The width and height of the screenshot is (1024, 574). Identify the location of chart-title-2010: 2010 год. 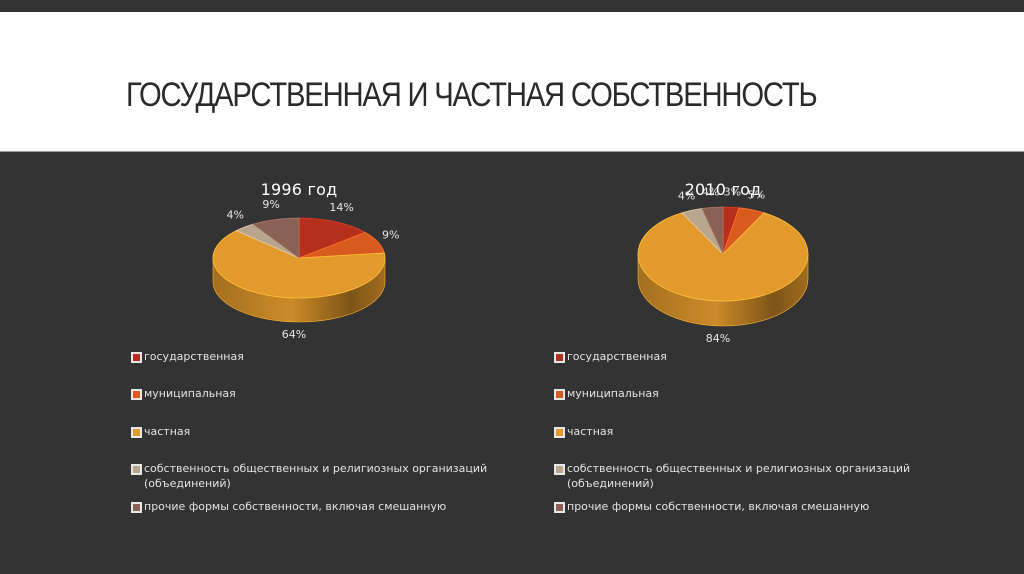
(723, 189).